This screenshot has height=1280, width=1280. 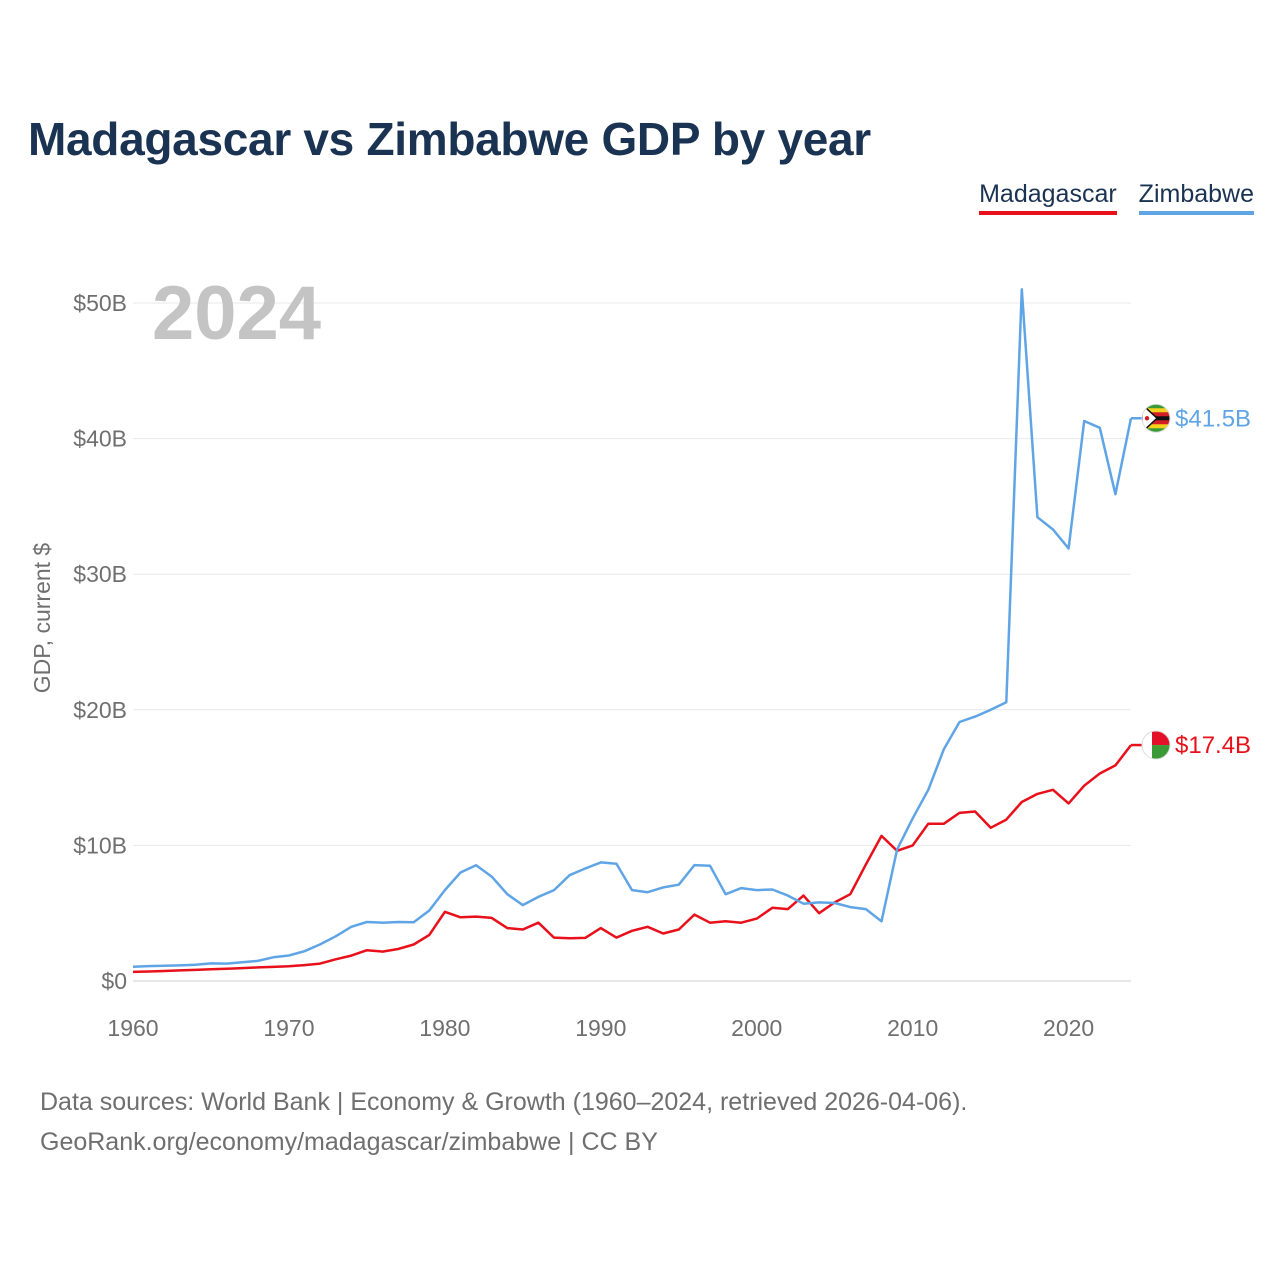 I want to click on x-tick-label: 2000, so click(x=756, y=1028).